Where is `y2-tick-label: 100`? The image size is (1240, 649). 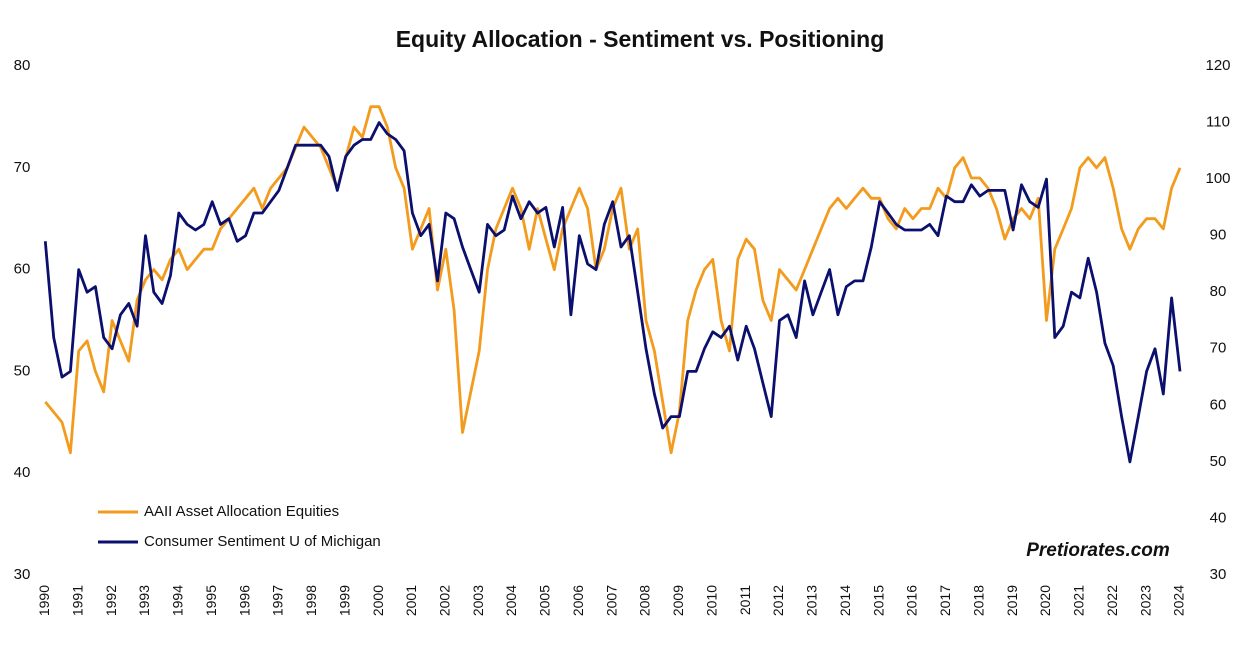 y2-tick-label: 100 is located at coordinates (1217, 178).